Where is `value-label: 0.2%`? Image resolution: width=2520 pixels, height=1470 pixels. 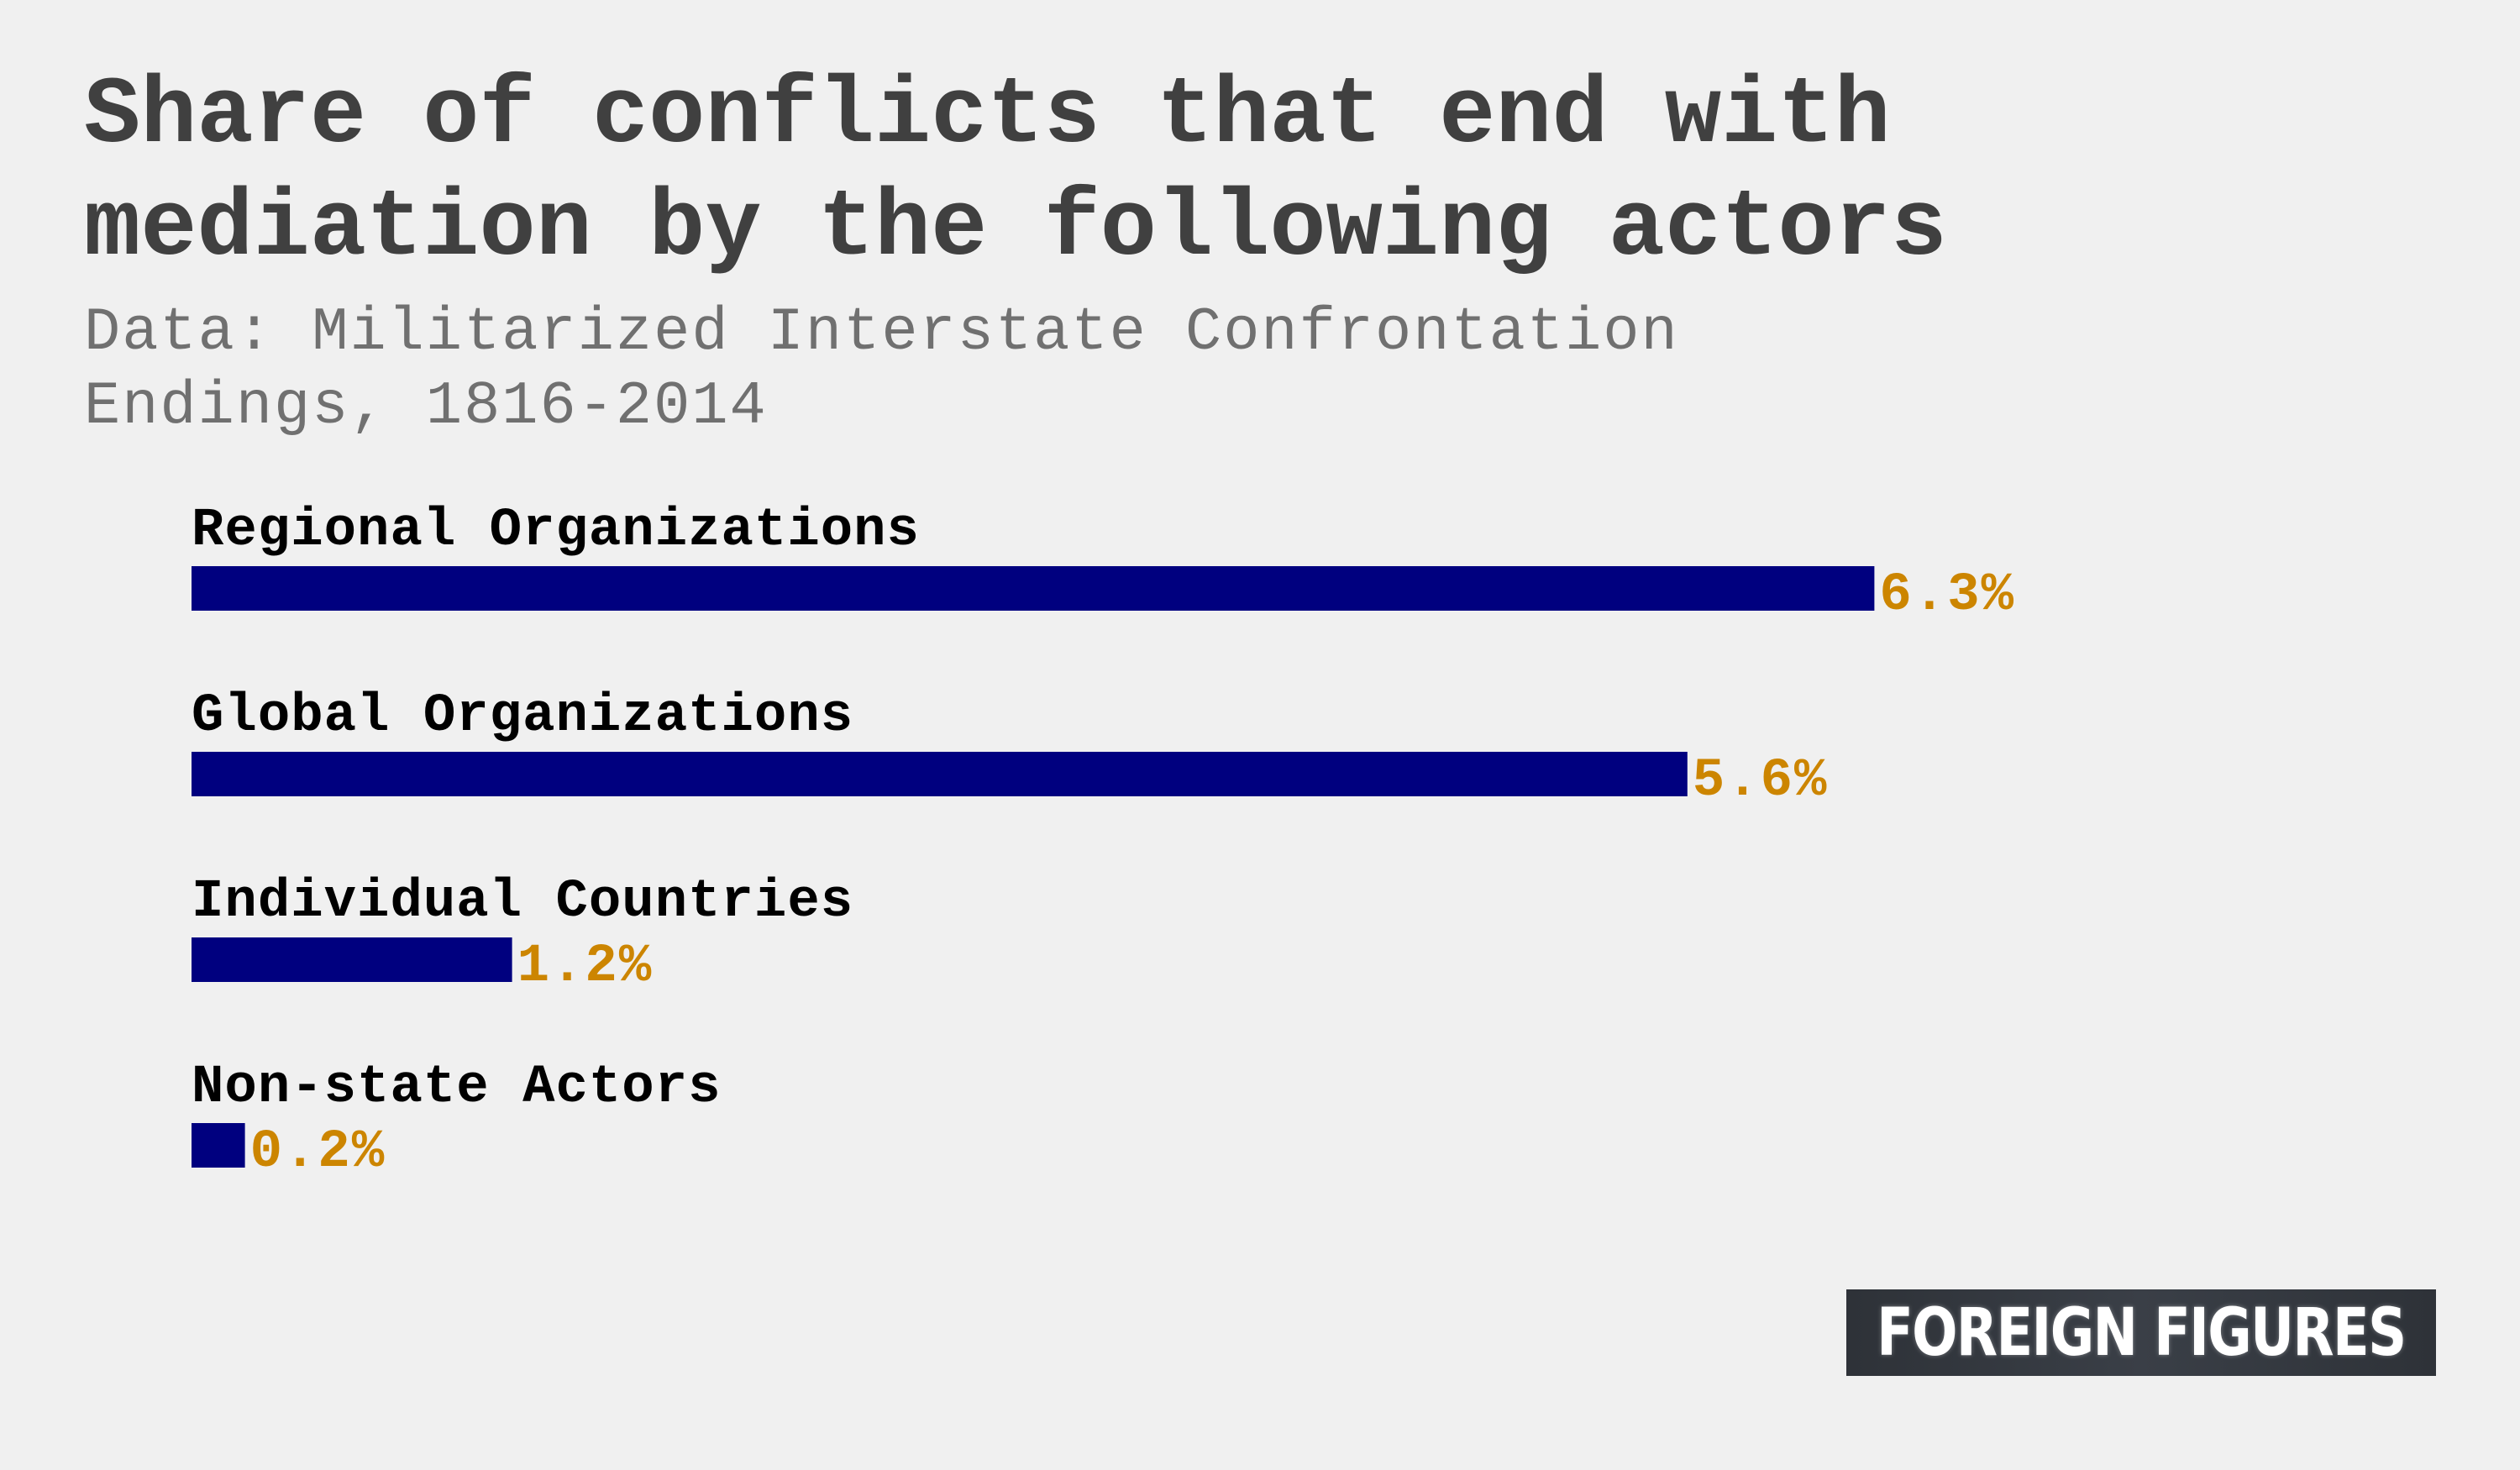 value-label: 0.2% is located at coordinates (318, 1152).